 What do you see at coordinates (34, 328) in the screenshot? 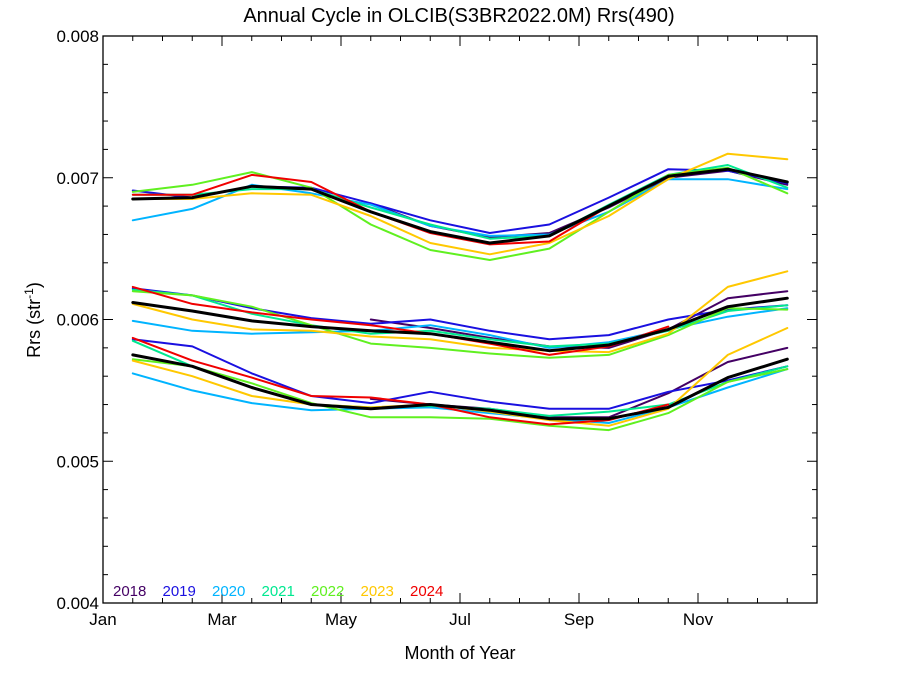
I see `y-axis-title-main: Rrs (str` at bounding box center [34, 328].